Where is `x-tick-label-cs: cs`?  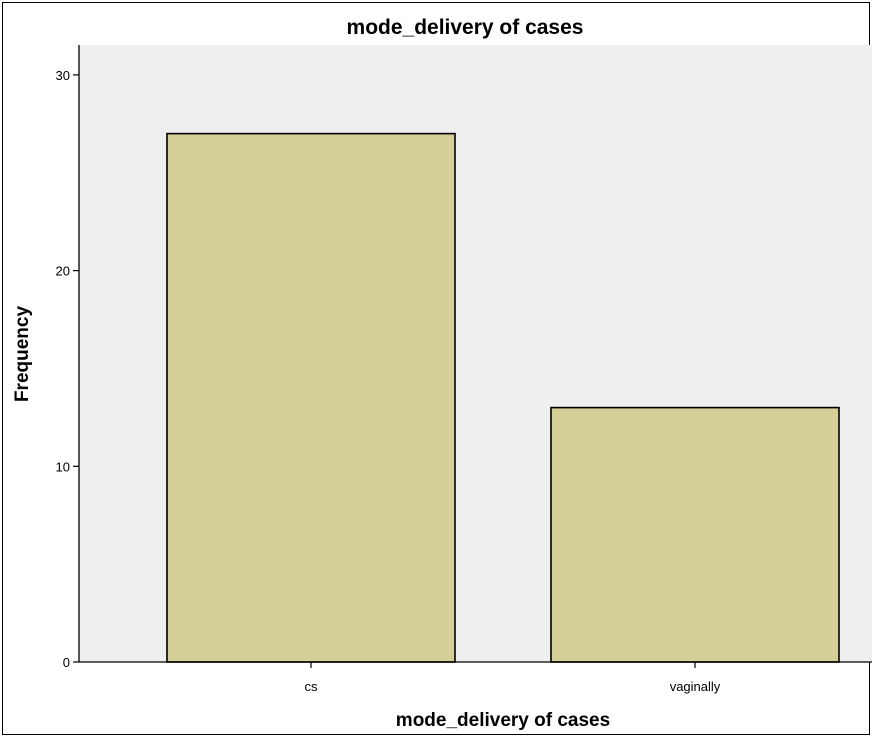 x-tick-label-cs: cs is located at coordinates (312, 686).